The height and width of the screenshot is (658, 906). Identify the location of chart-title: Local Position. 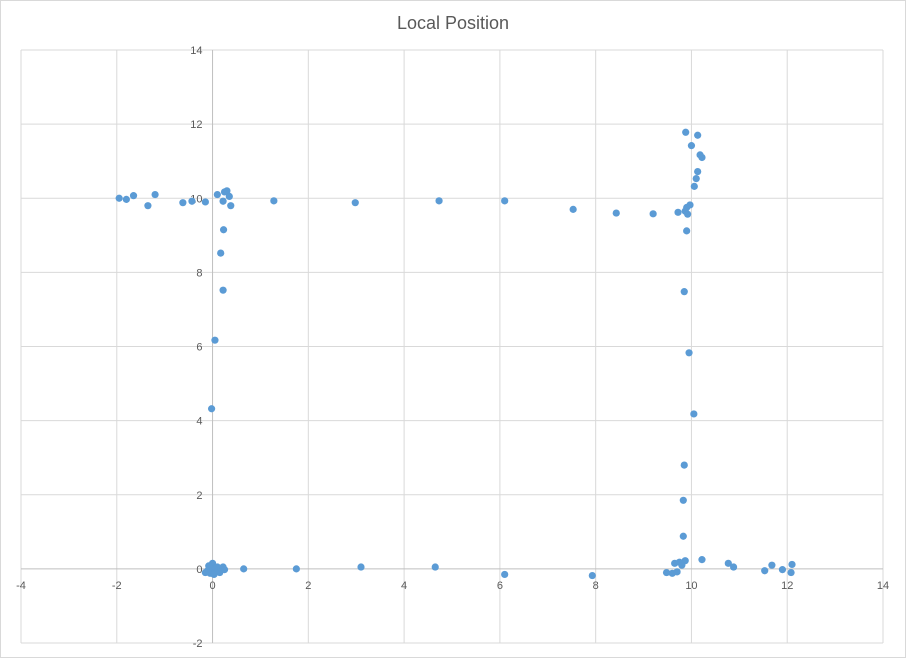
(453, 23).